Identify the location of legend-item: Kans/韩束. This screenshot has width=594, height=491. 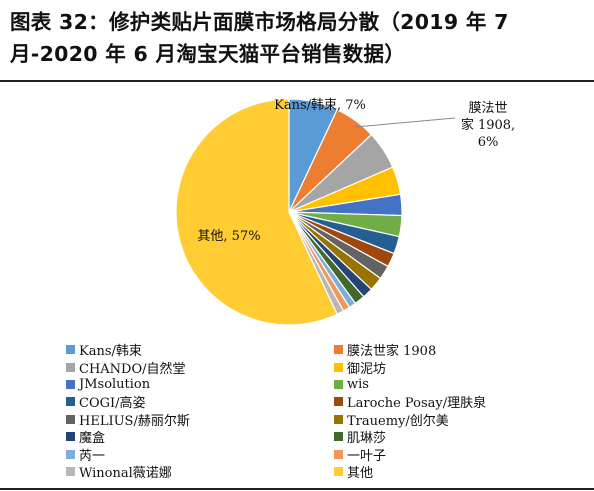
(200, 350).